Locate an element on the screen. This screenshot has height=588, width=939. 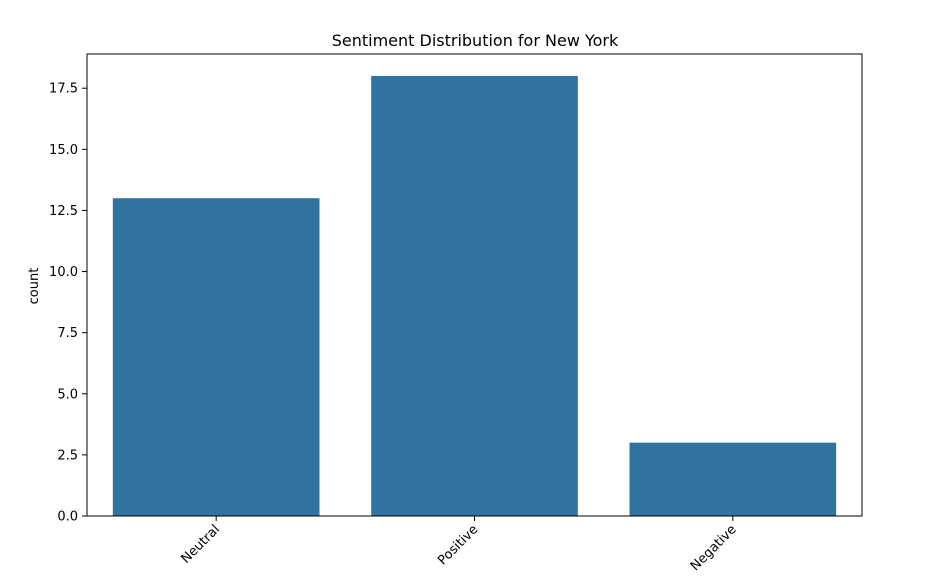
y-tick-label: 10.0 is located at coordinates (63, 272).